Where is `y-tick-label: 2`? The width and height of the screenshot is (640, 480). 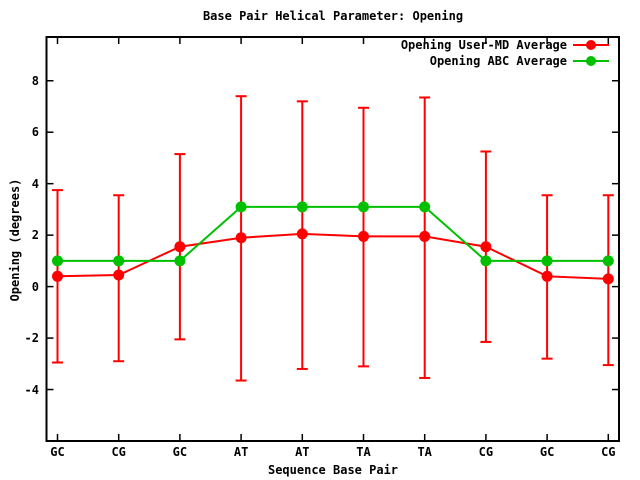 y-tick-label: 2 is located at coordinates (35, 235).